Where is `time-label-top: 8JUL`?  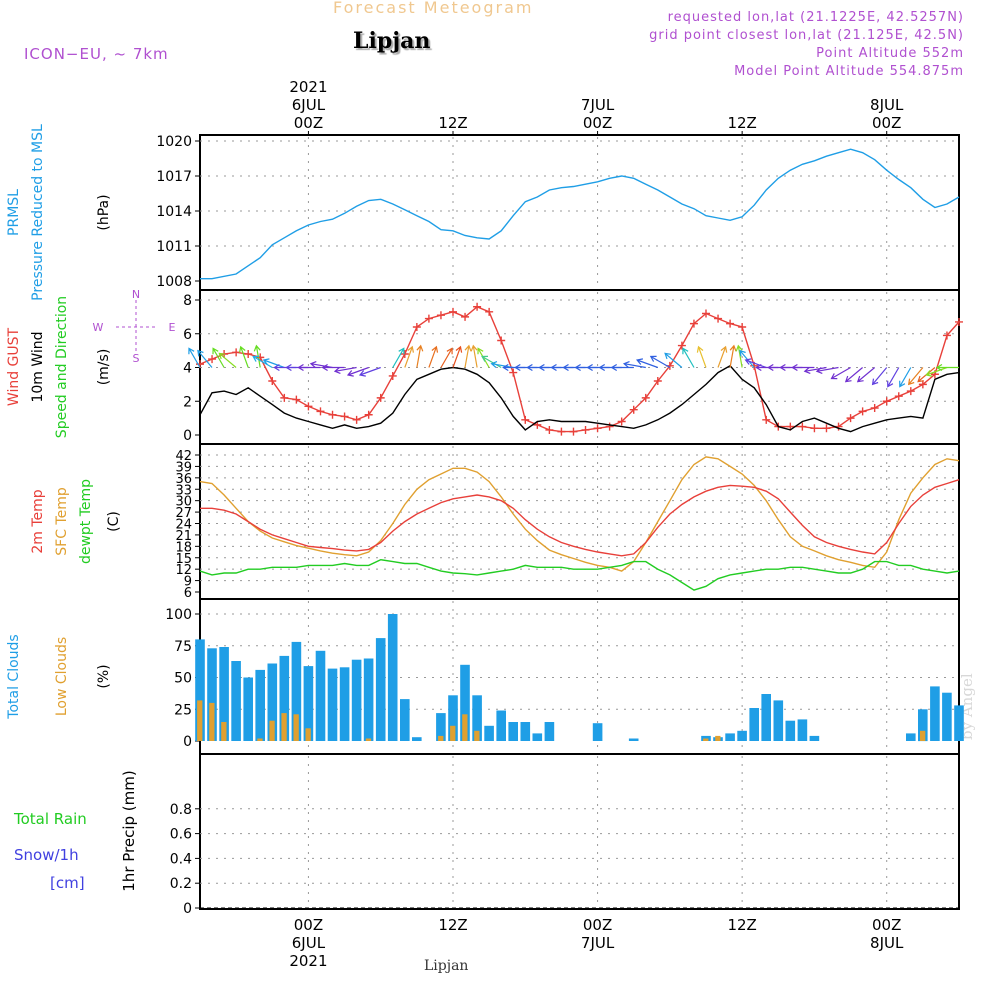 time-label-top: 8JUL is located at coordinates (887, 105).